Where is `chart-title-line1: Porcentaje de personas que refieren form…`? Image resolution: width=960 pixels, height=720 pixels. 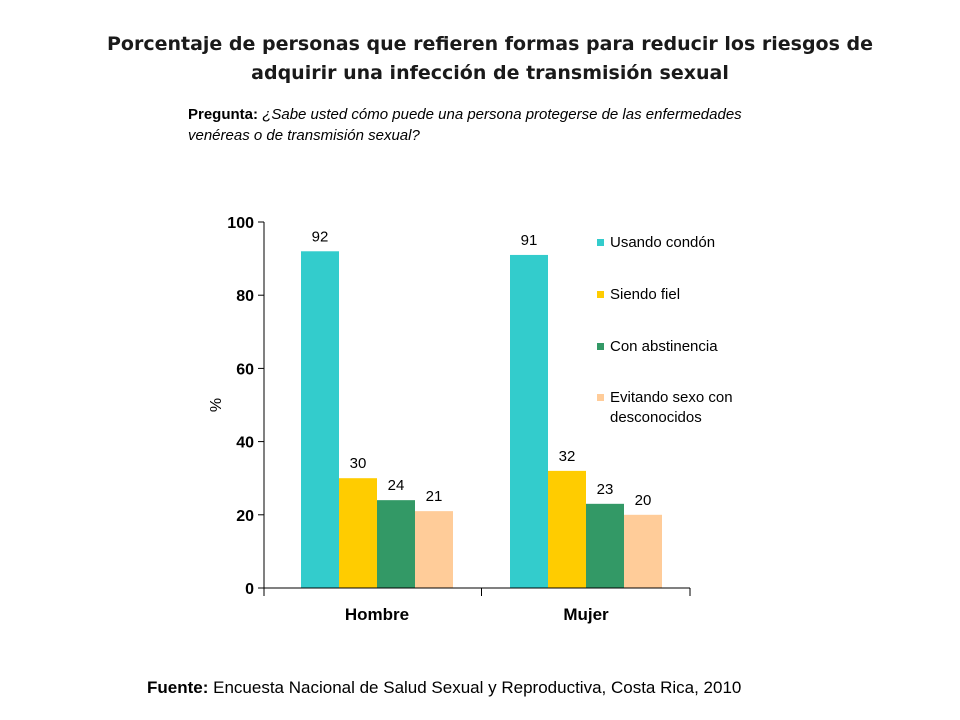
chart-title-line1: Porcentaje de personas que refieren form… is located at coordinates (490, 44).